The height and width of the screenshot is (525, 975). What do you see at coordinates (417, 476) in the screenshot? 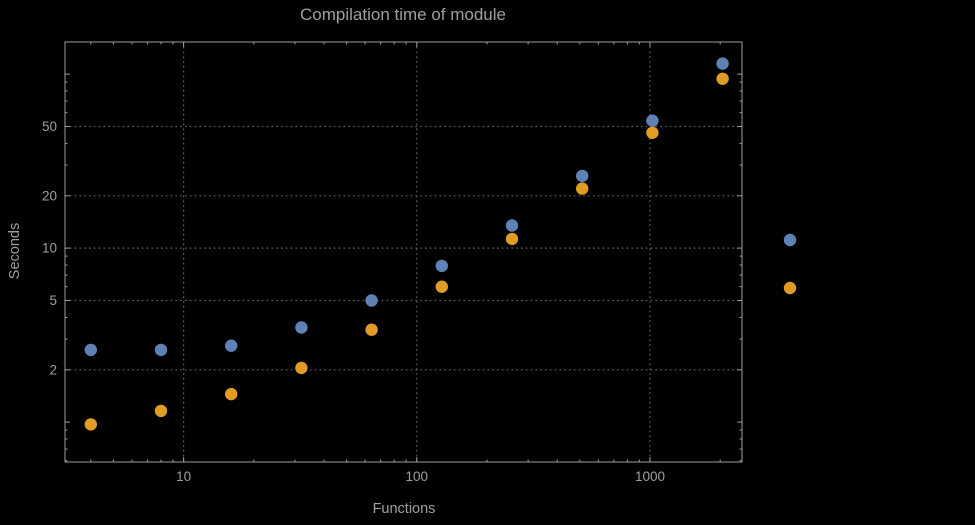
I see `x-tick-label: 100` at bounding box center [417, 476].